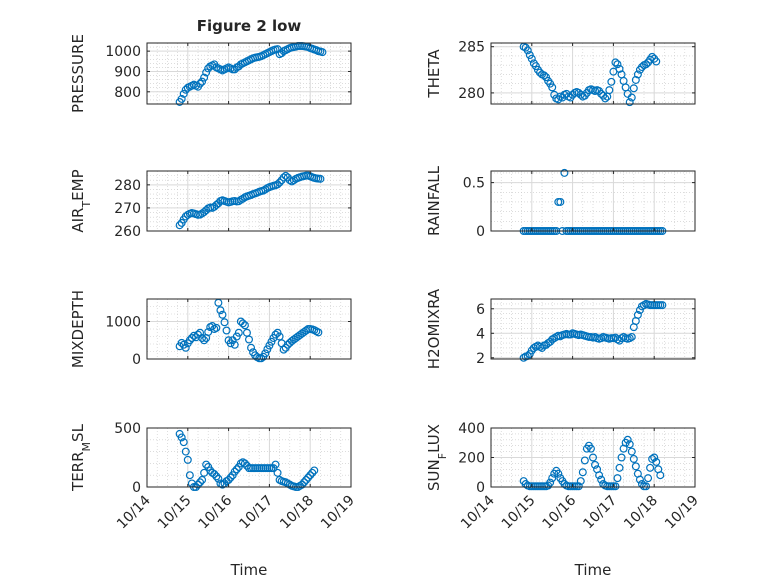 The height and width of the screenshot is (588, 778). I want to click on y-axis-label: SUNFLUX, so click(437, 457).